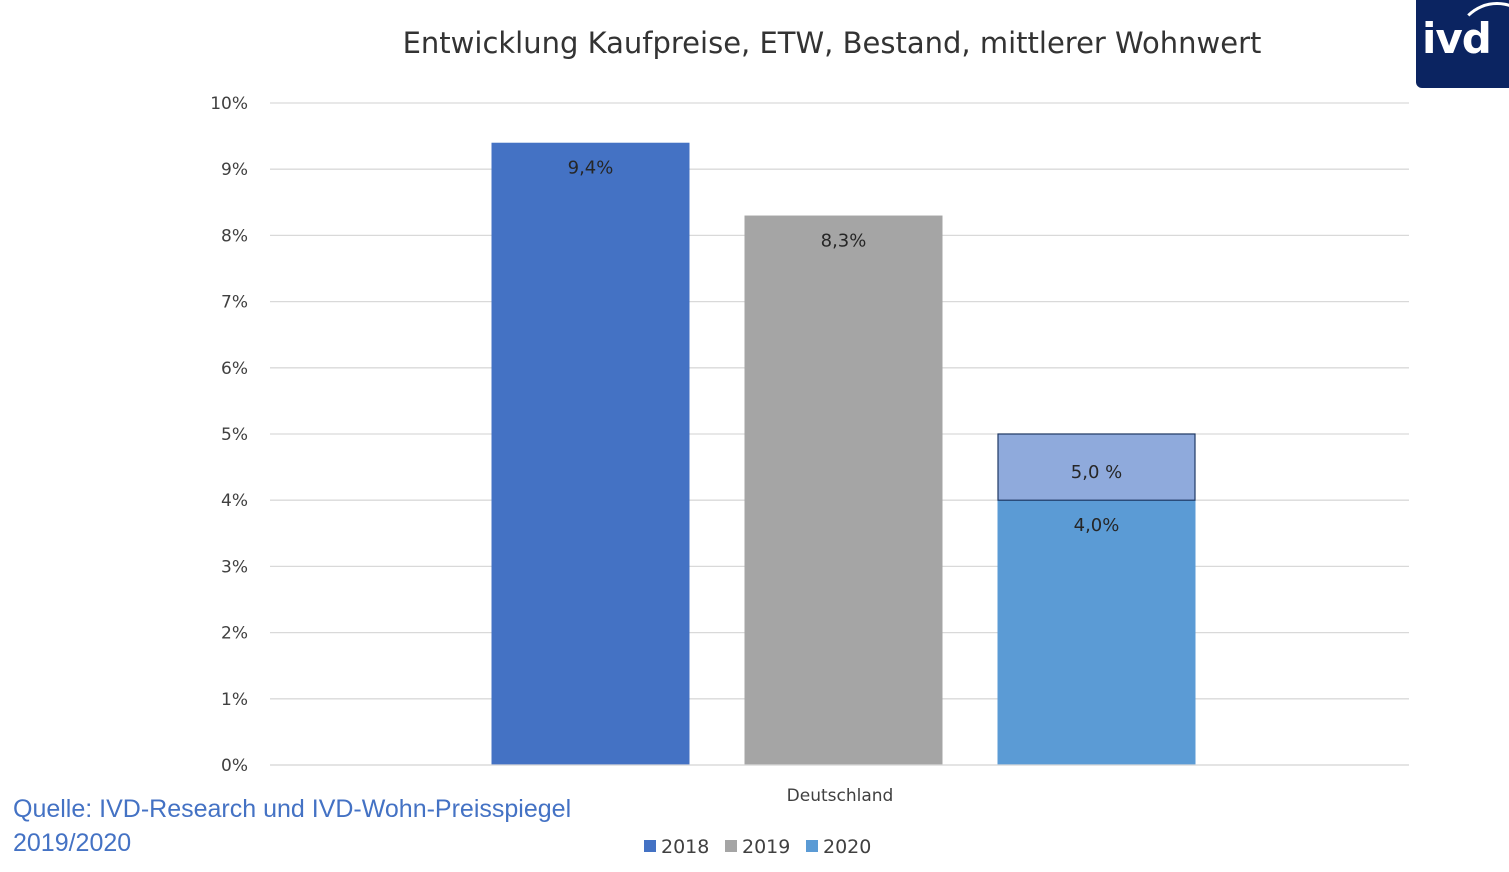  What do you see at coordinates (229, 104) in the screenshot?
I see `y-tick-label: 10%` at bounding box center [229, 104].